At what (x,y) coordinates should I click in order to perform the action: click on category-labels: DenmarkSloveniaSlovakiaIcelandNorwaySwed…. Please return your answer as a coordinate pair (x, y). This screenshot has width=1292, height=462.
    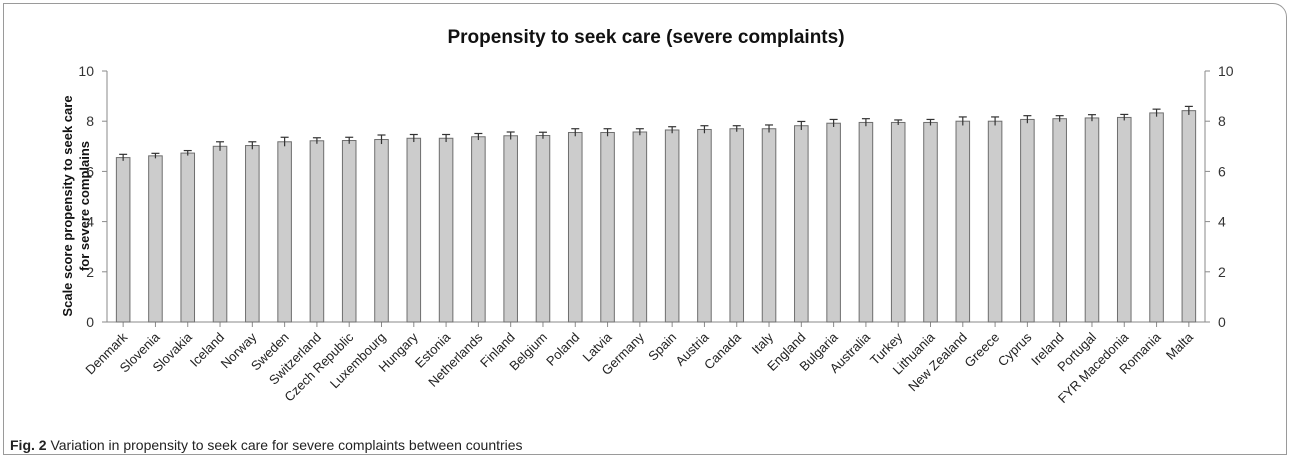
    Looking at the image, I should click on (639, 367).